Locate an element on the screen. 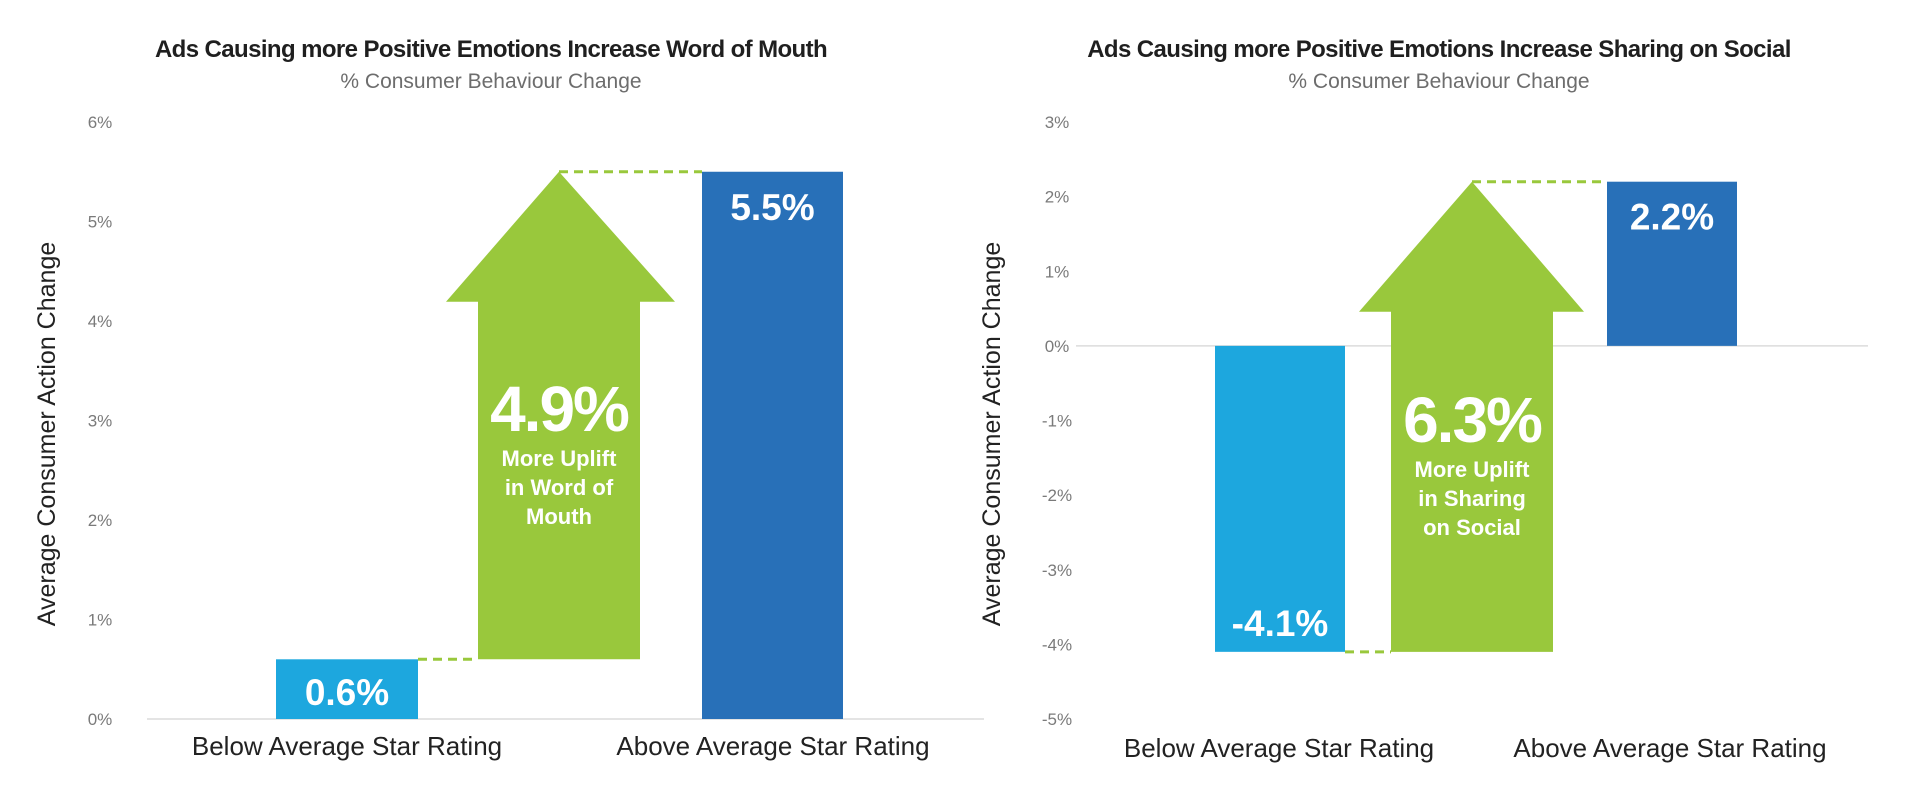 The width and height of the screenshot is (1906, 793). y-tick-label: 4% is located at coordinates (100, 321).